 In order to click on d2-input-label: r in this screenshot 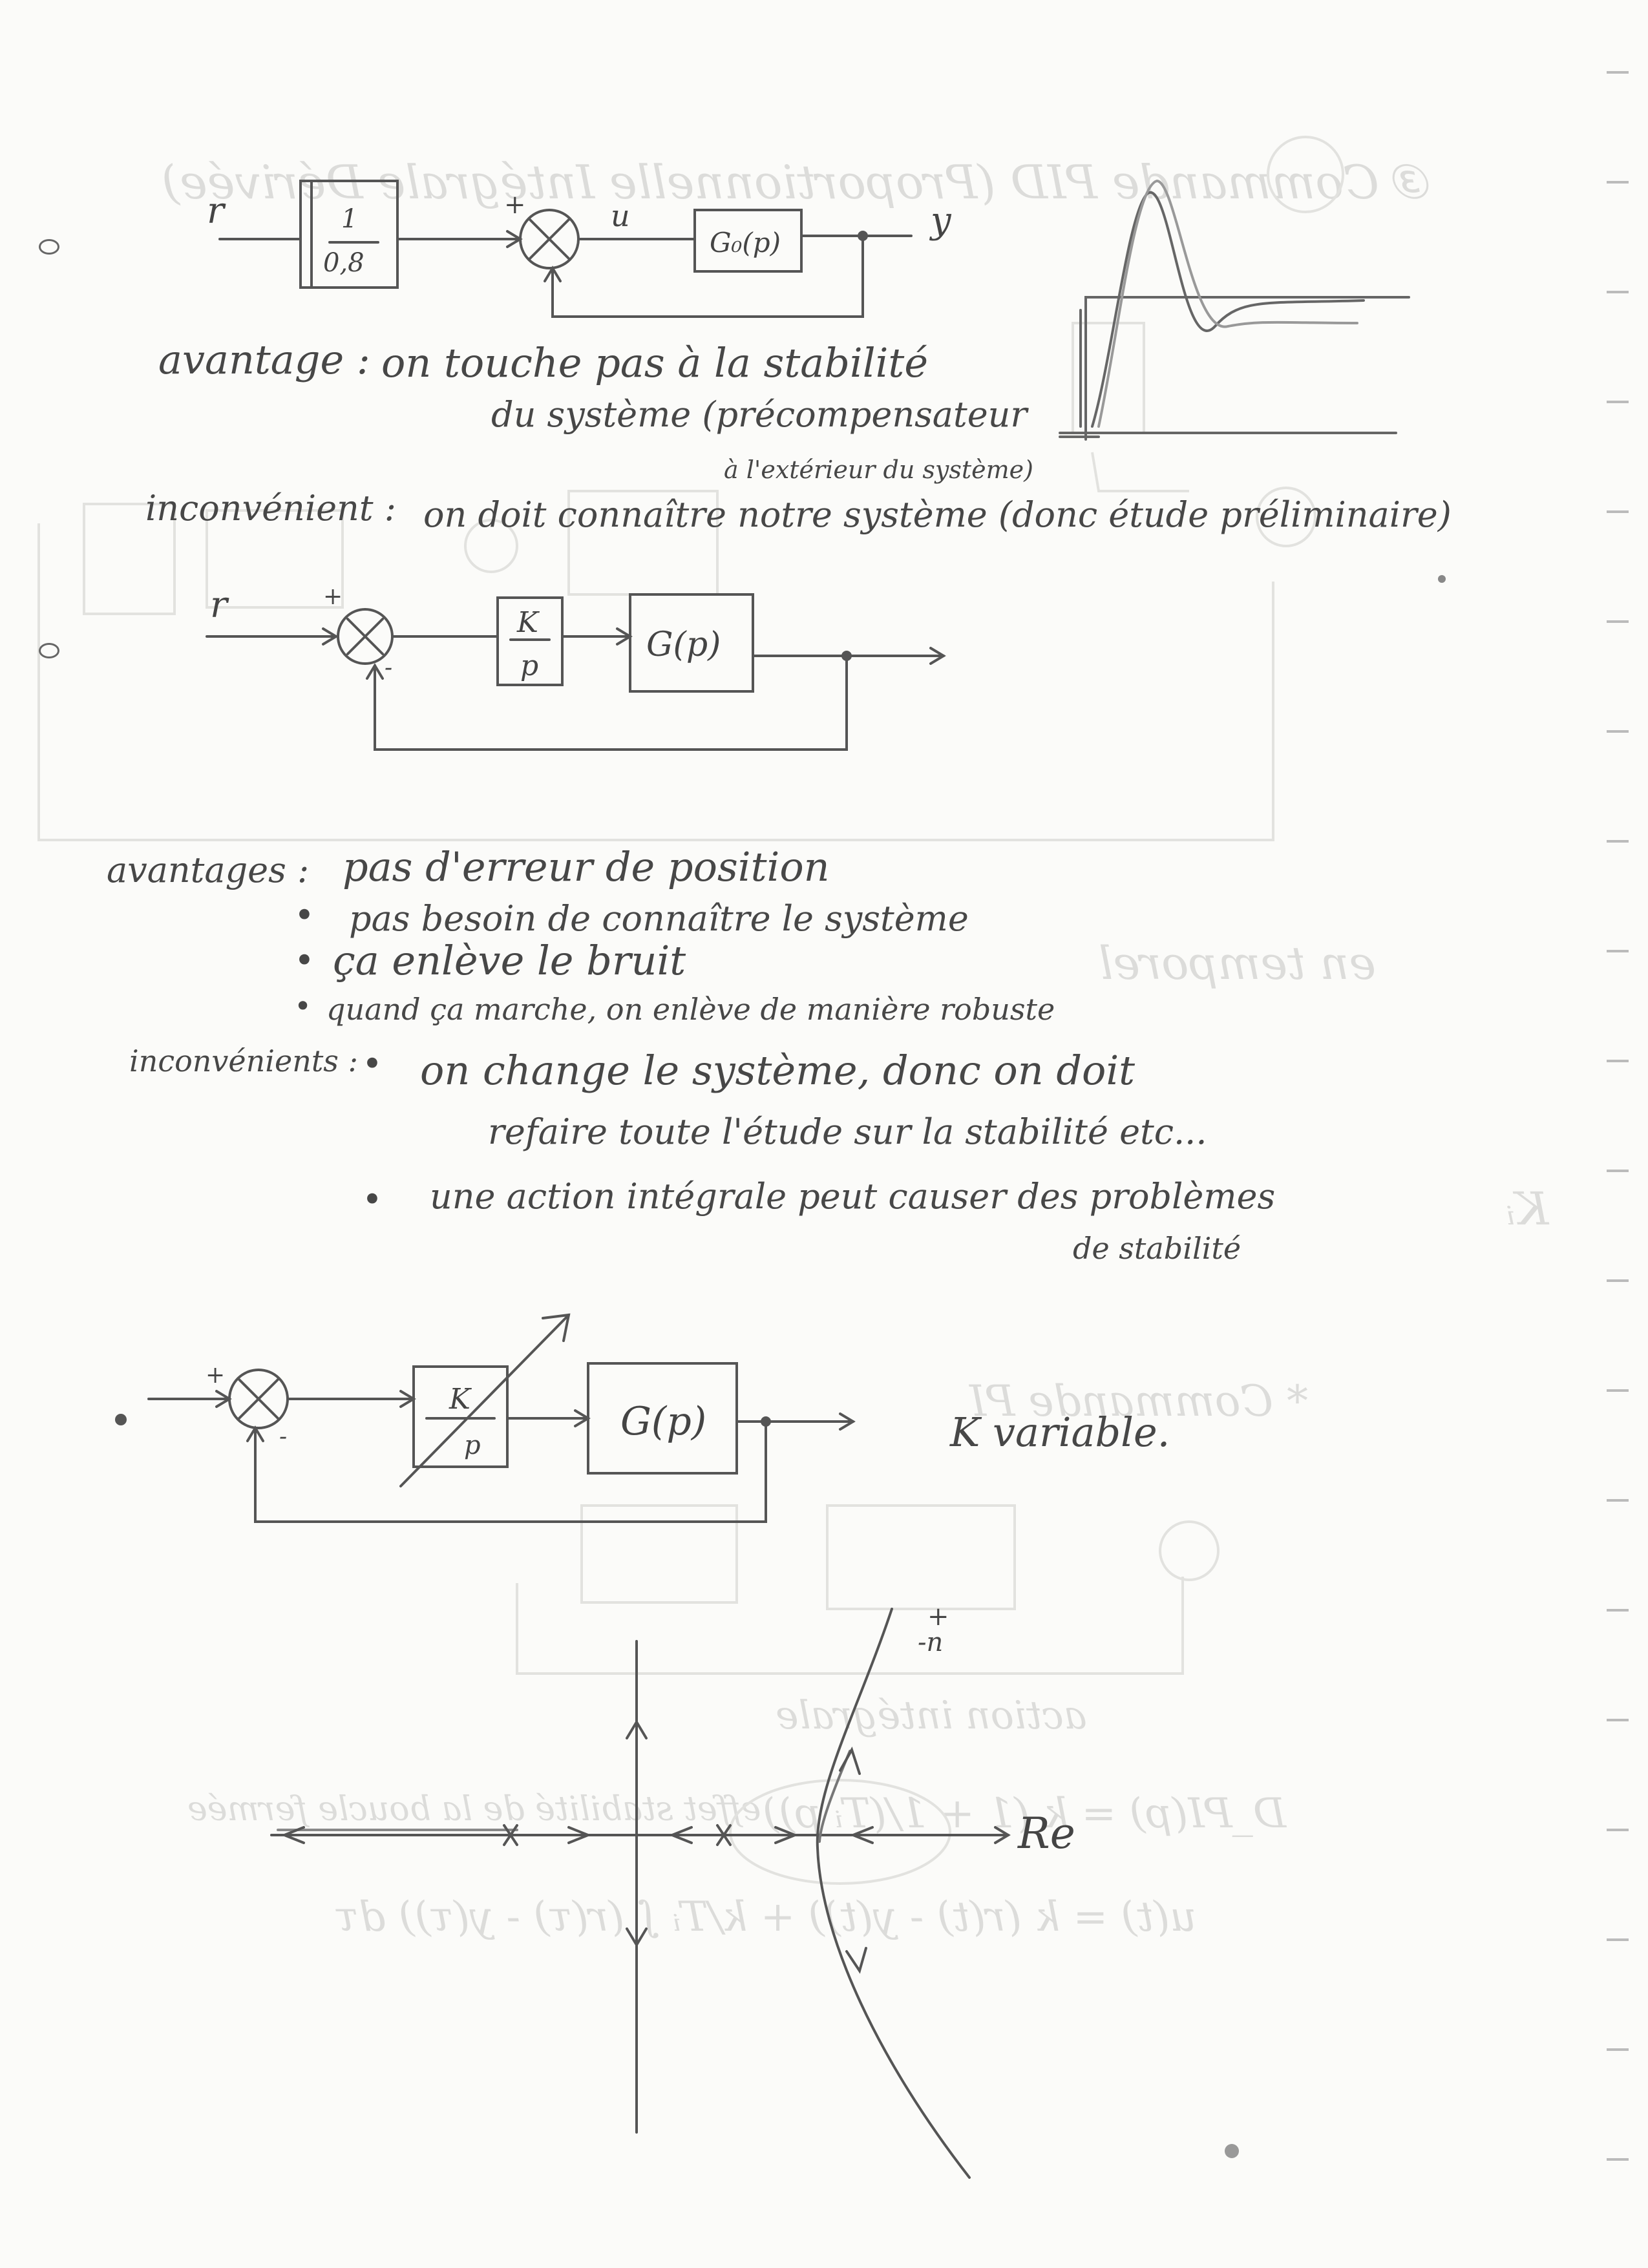, I will do `click(219, 605)`.